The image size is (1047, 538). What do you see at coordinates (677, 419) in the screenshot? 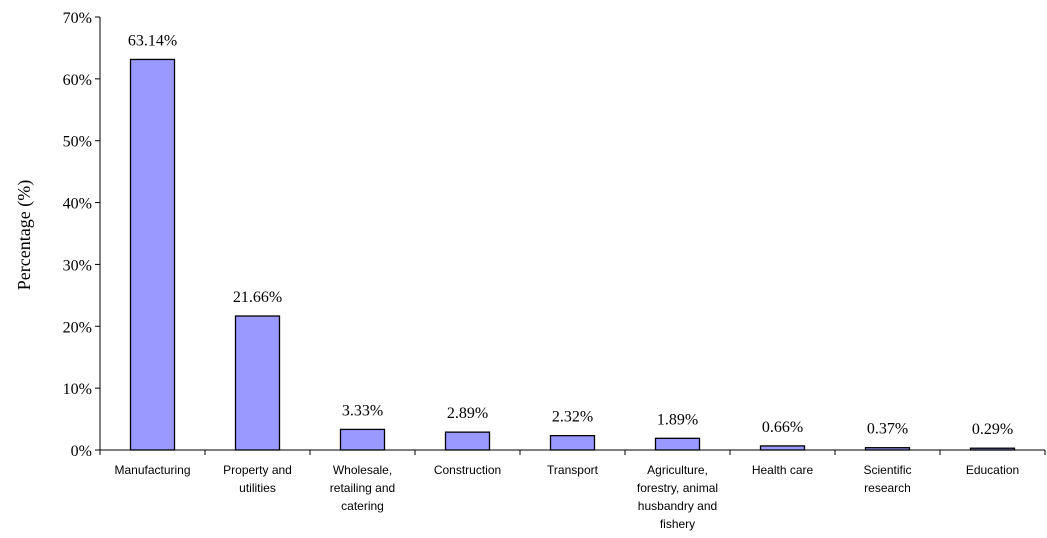
I see `data-label: 1.89%` at bounding box center [677, 419].